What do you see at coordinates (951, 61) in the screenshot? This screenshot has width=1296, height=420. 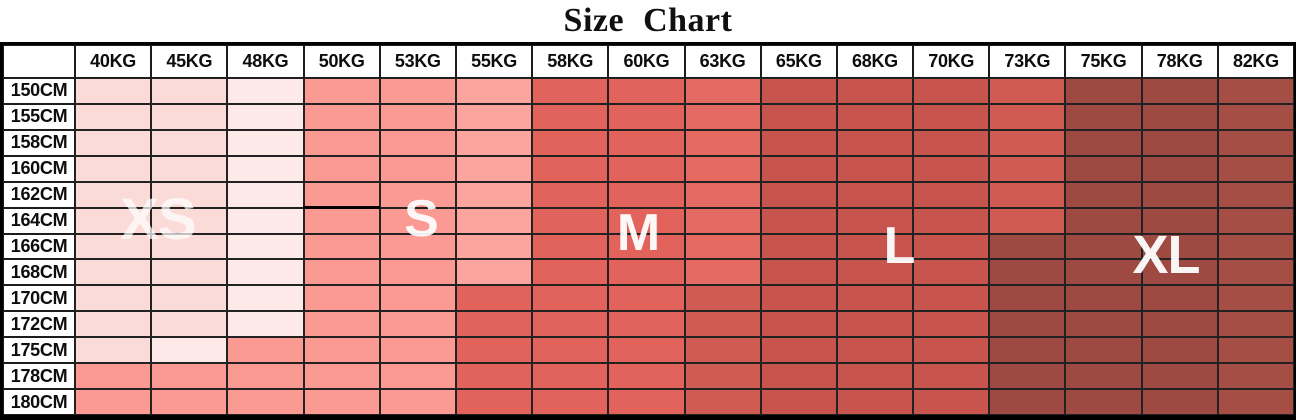 I see `weight-header-70kg: 70KG` at bounding box center [951, 61].